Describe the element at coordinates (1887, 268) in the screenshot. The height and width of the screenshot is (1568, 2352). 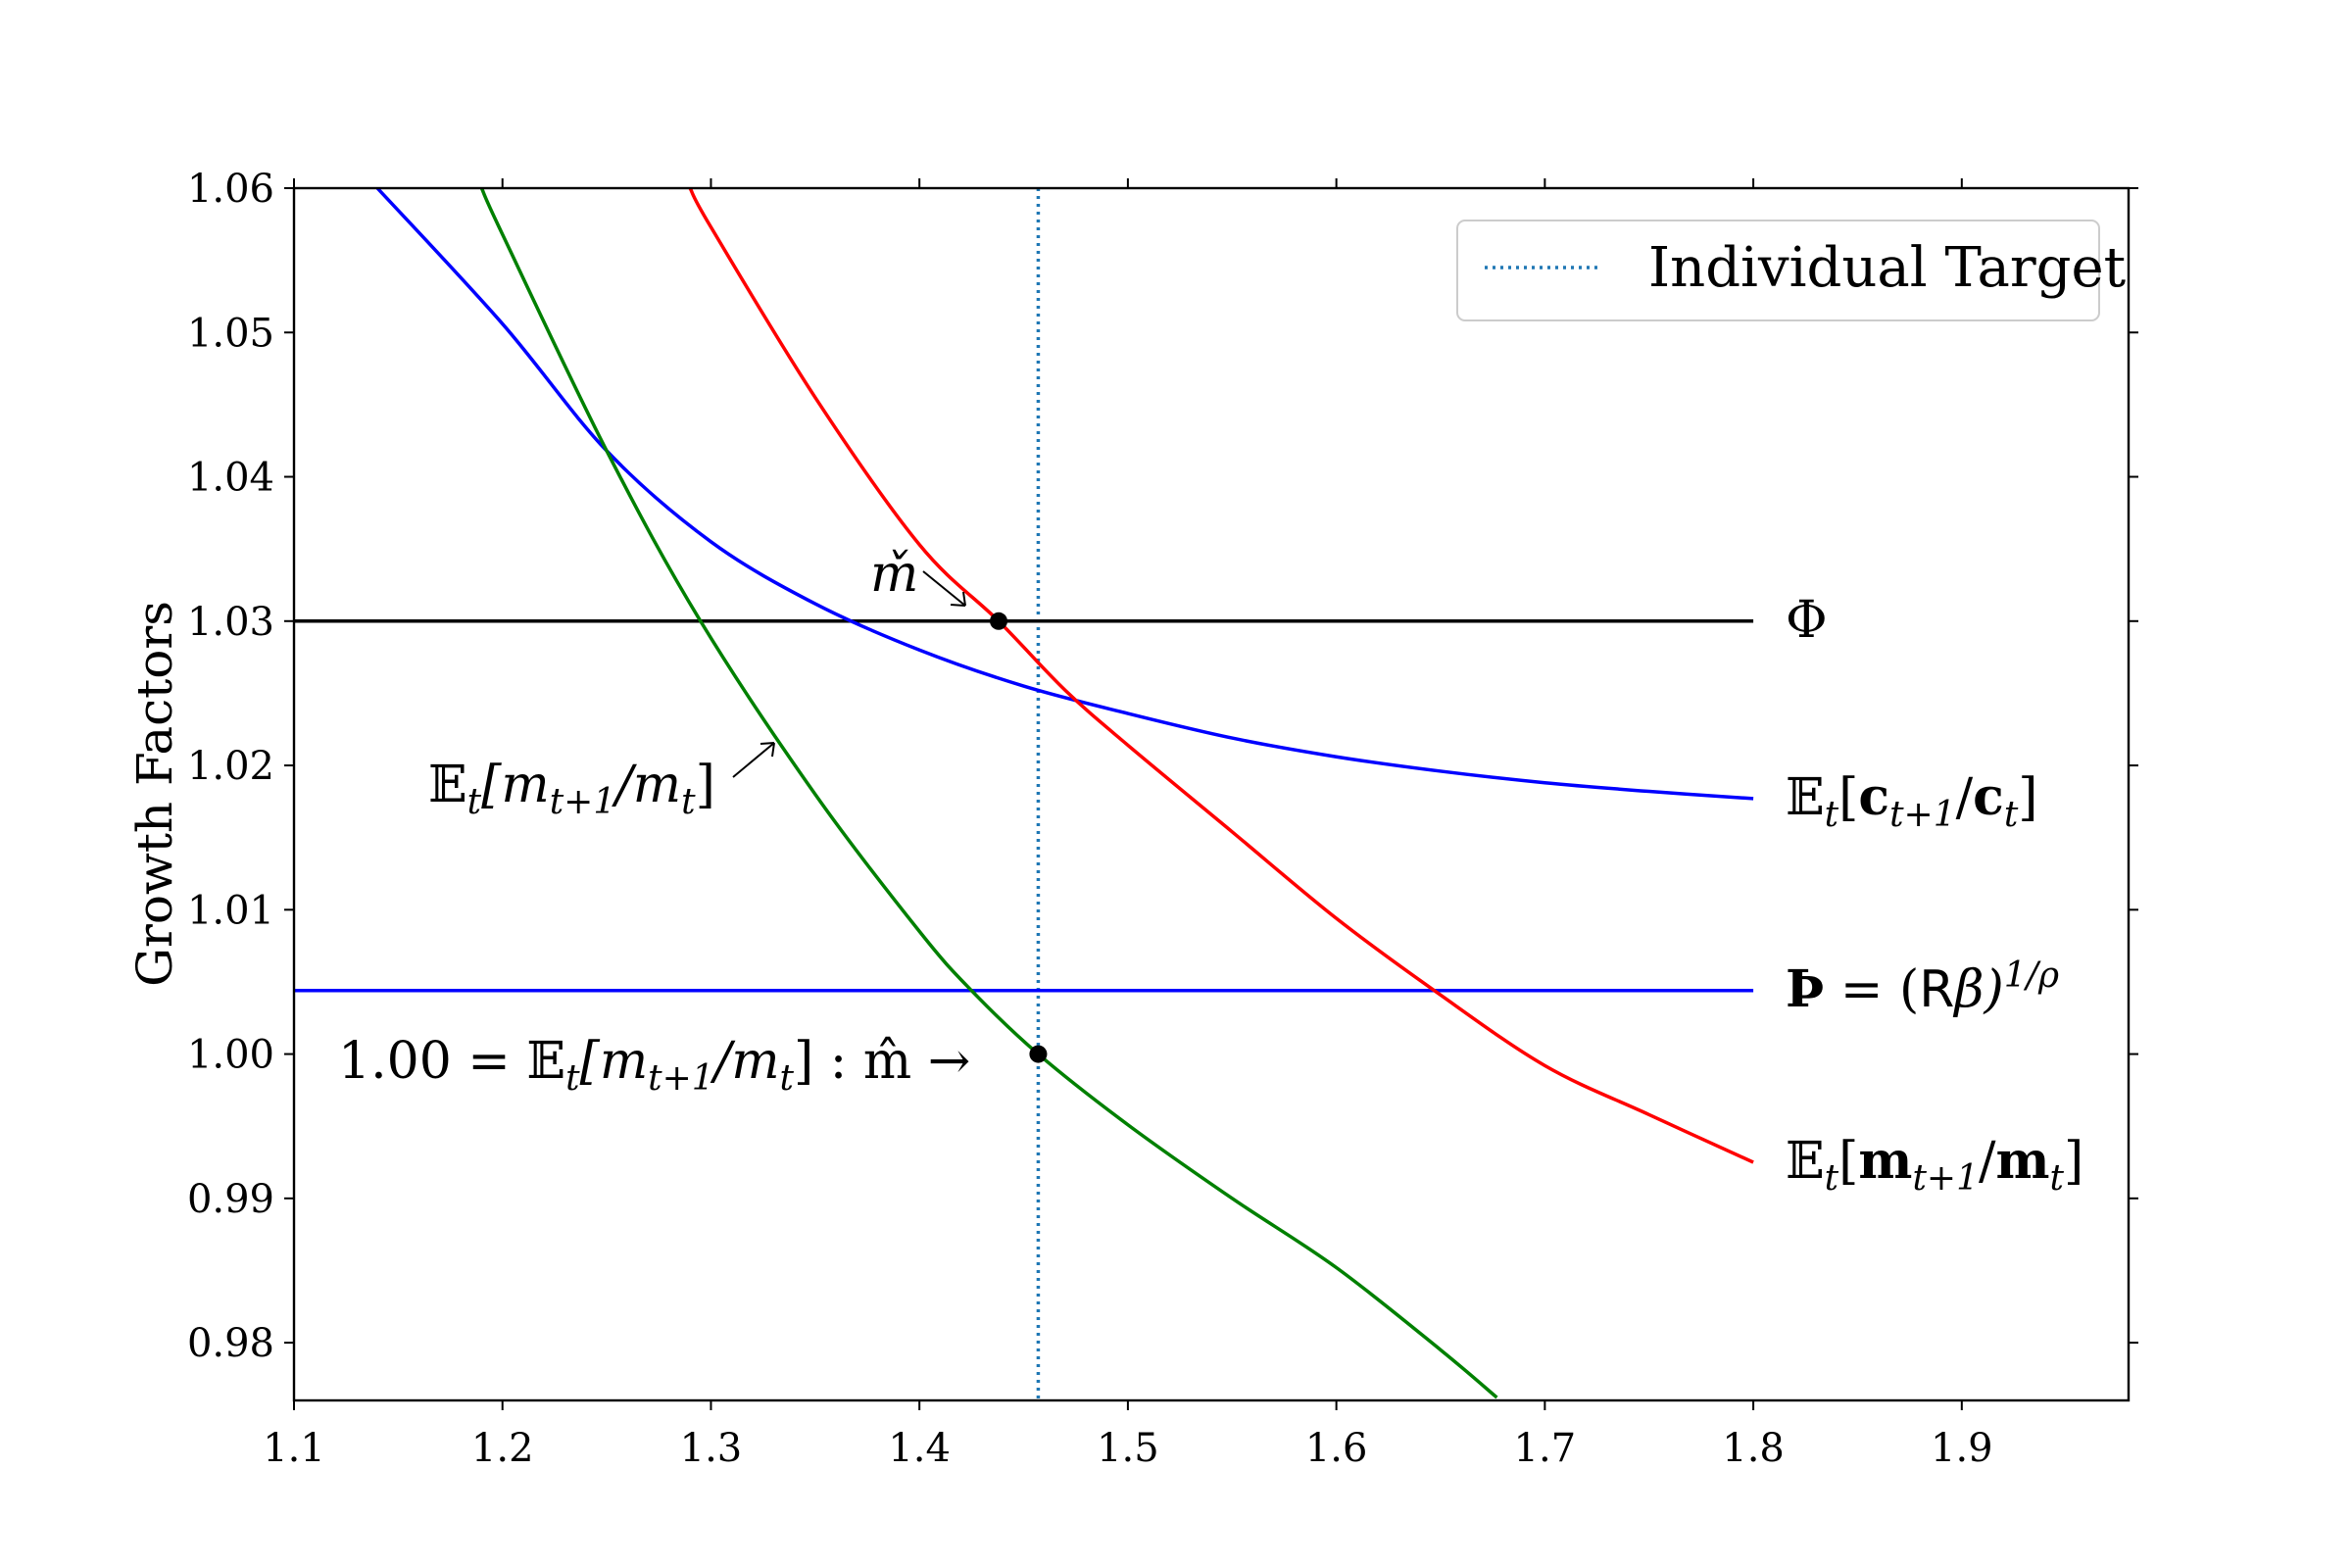
I see `legend-label-individual-target: Individual Target` at that location.